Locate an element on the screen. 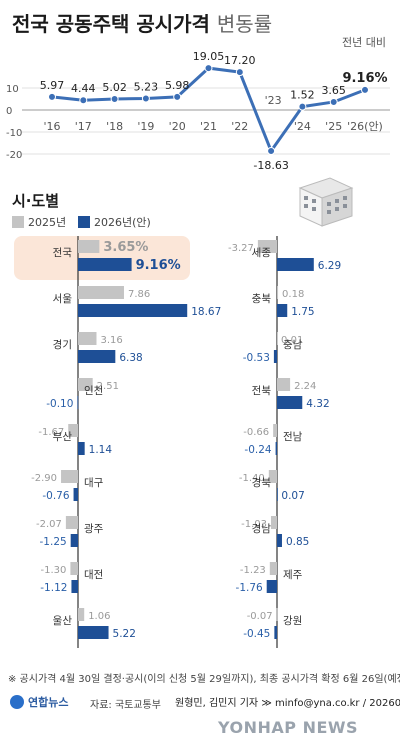  bar-label-2025: 0.18 is located at coordinates (293, 294).